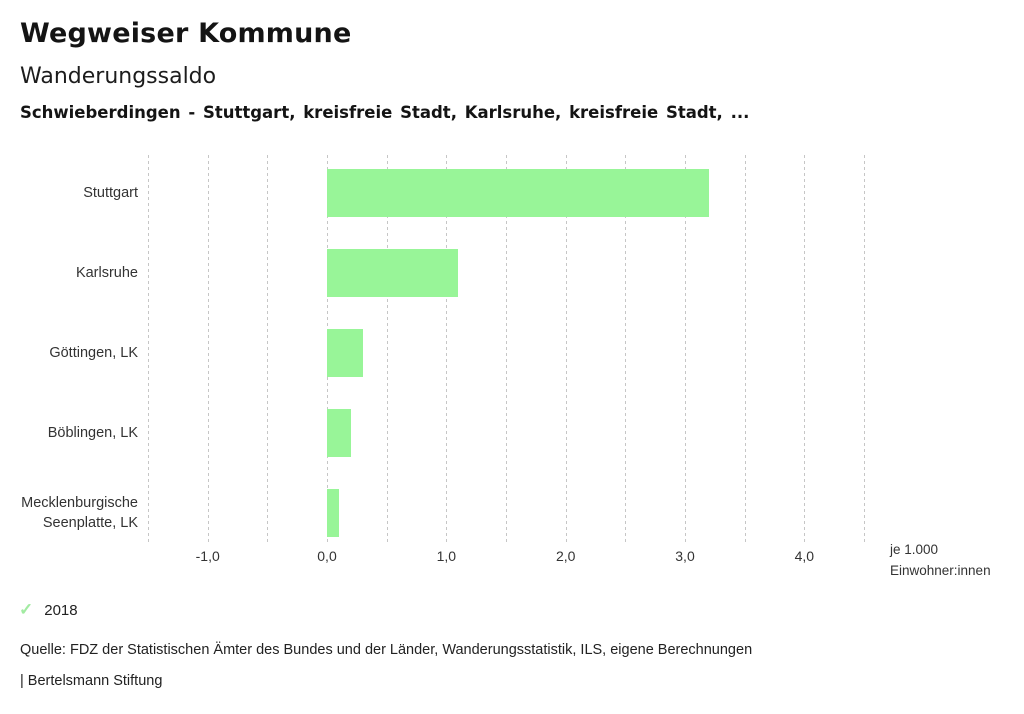  What do you see at coordinates (92, 433) in the screenshot?
I see `category-label: Böblingen, LK` at bounding box center [92, 433].